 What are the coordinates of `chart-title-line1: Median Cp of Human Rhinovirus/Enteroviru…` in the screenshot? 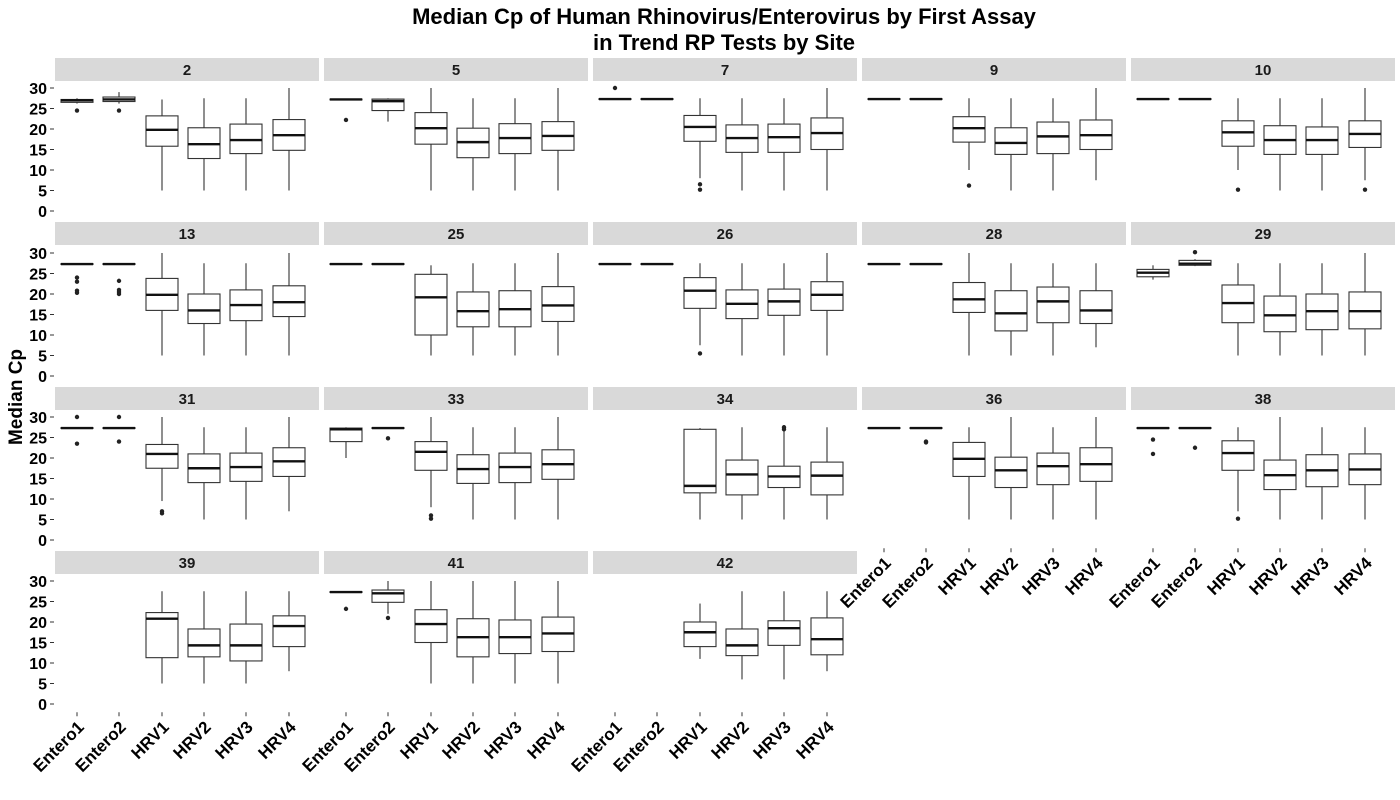 It's located at (724, 16).